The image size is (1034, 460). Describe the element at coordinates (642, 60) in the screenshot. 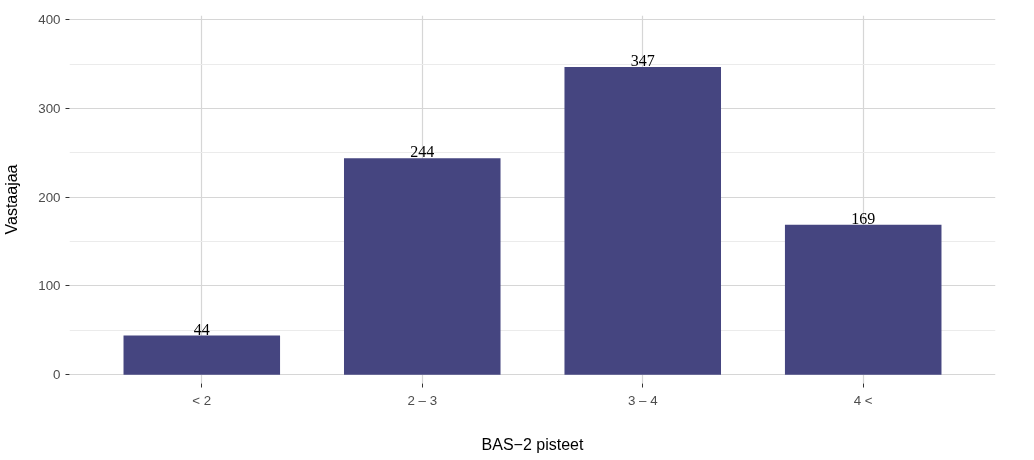

I see `data-label: 347` at that location.